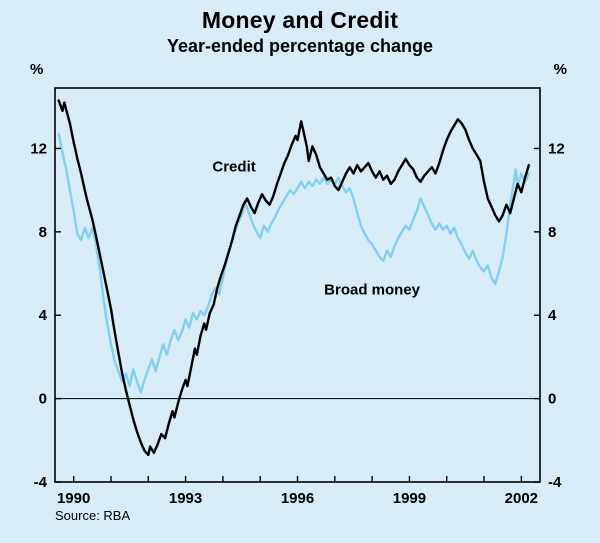 Image resolution: width=600 pixels, height=543 pixels. What do you see at coordinates (297, 498) in the screenshot?
I see `x-tick-label: 1996` at bounding box center [297, 498].